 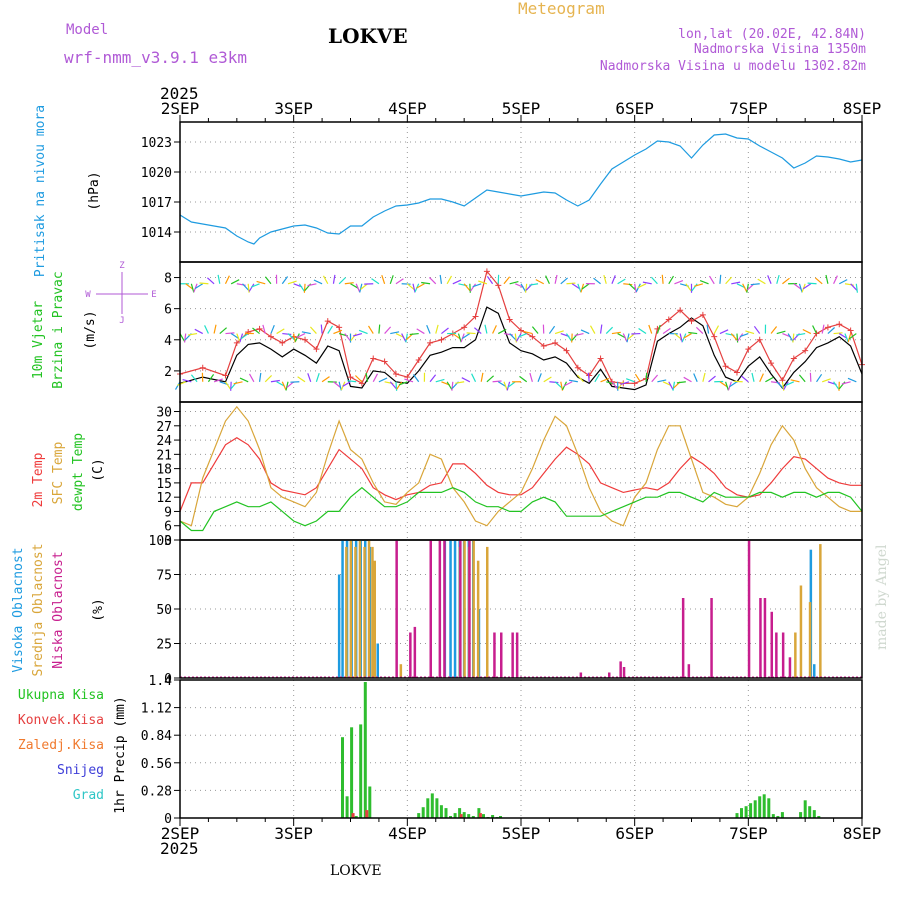 I want to click on xtick-label-bottom: 3SEP, so click(x=293, y=833).